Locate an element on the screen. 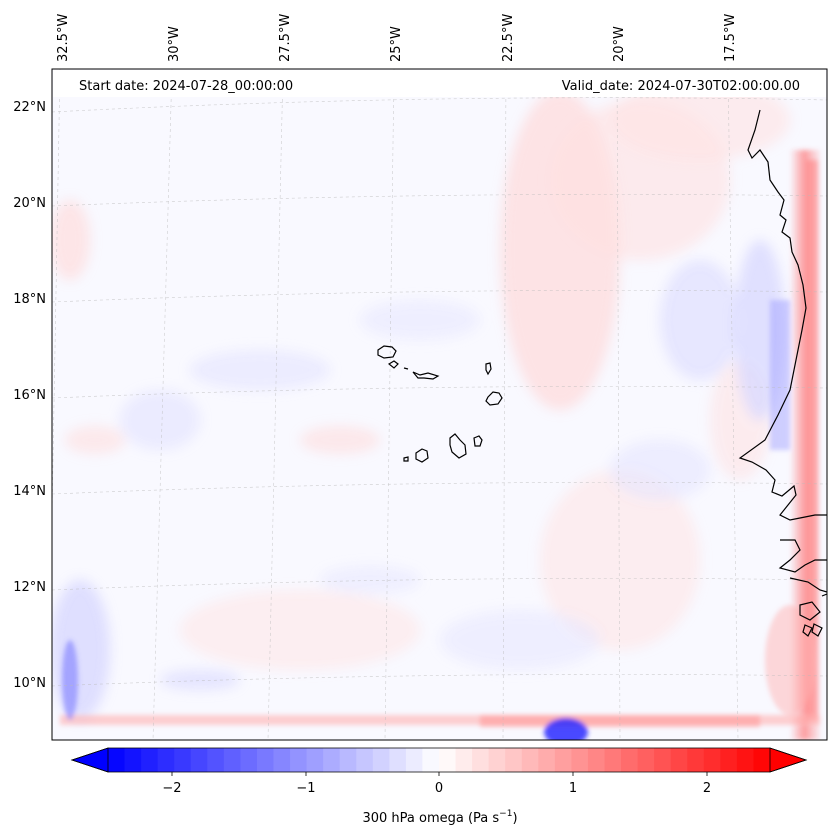  colorbar-tick-label: −2 is located at coordinates (171, 788).